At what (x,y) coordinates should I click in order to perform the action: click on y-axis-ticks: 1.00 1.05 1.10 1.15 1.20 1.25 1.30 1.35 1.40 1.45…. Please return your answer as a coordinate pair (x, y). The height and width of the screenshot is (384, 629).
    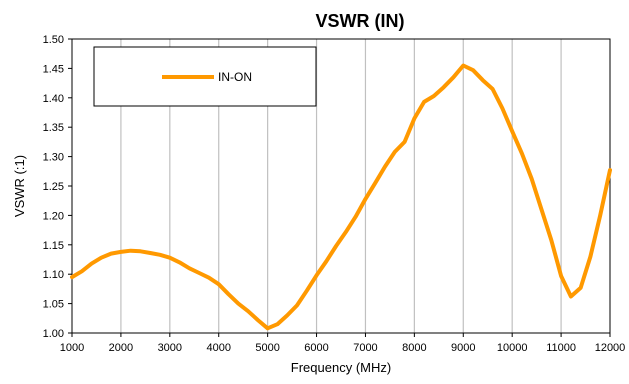
    Looking at the image, I should click on (57, 187).